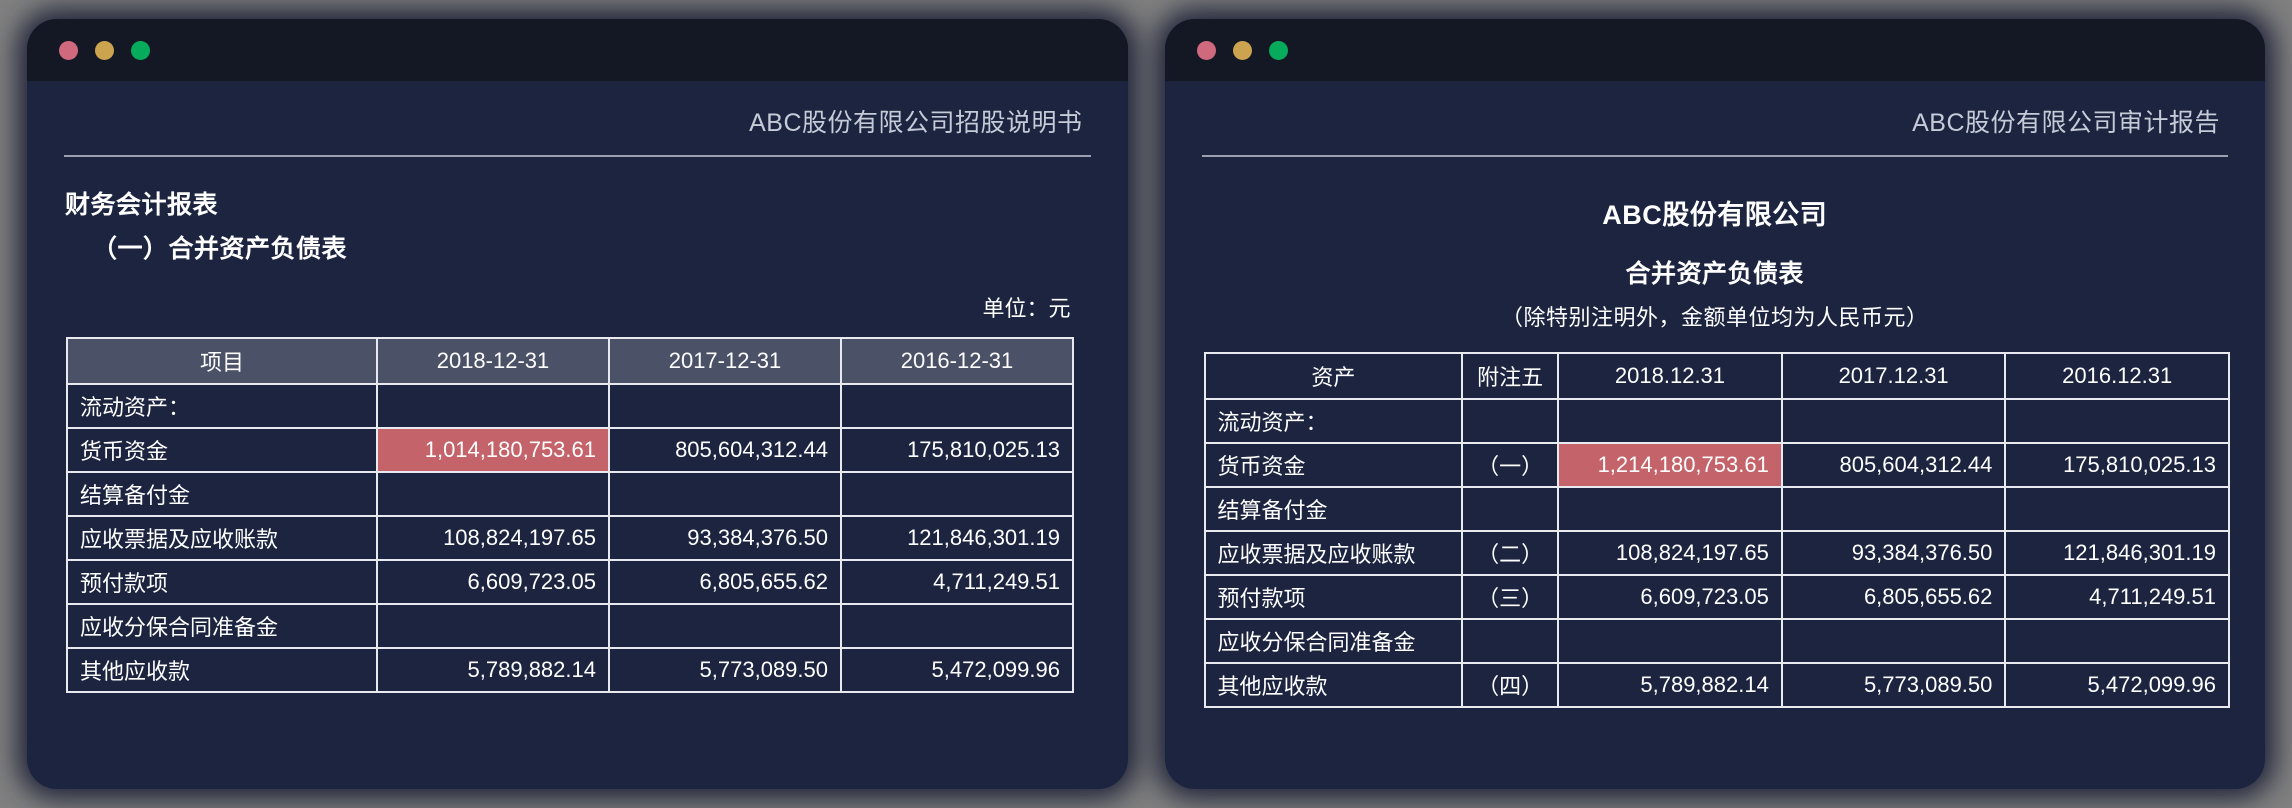 The image size is (2292, 808). I want to click on row-note-reference: （四）, so click(1510, 685).